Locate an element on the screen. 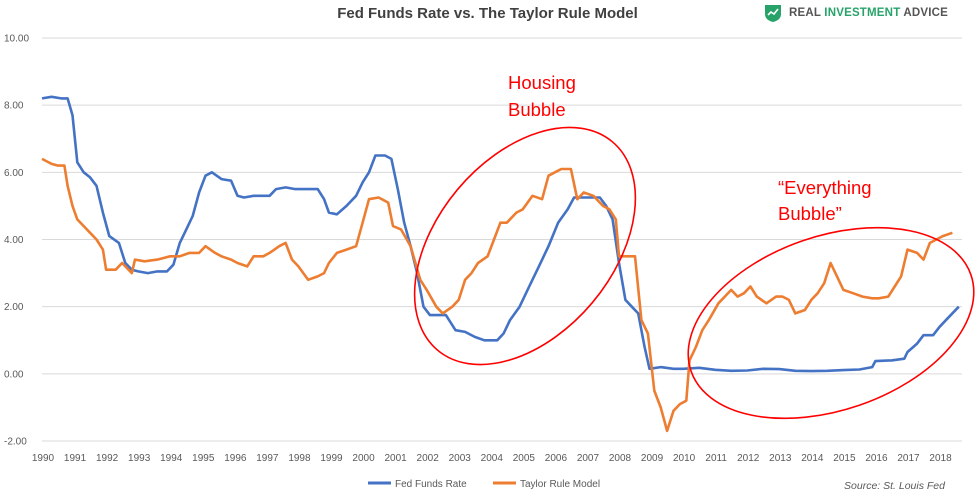 Image resolution: width=975 pixels, height=498 pixels. x-tick-label: 2012 is located at coordinates (748, 458).